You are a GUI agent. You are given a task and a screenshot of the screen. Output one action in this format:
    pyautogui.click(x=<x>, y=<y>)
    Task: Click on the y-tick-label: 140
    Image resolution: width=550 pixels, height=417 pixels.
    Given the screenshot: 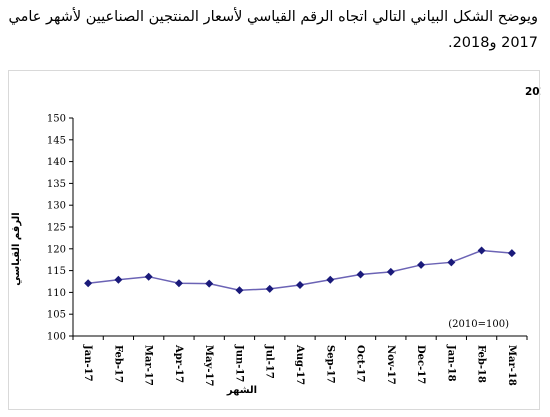 What is the action you would take?
    pyautogui.click(x=56, y=162)
    